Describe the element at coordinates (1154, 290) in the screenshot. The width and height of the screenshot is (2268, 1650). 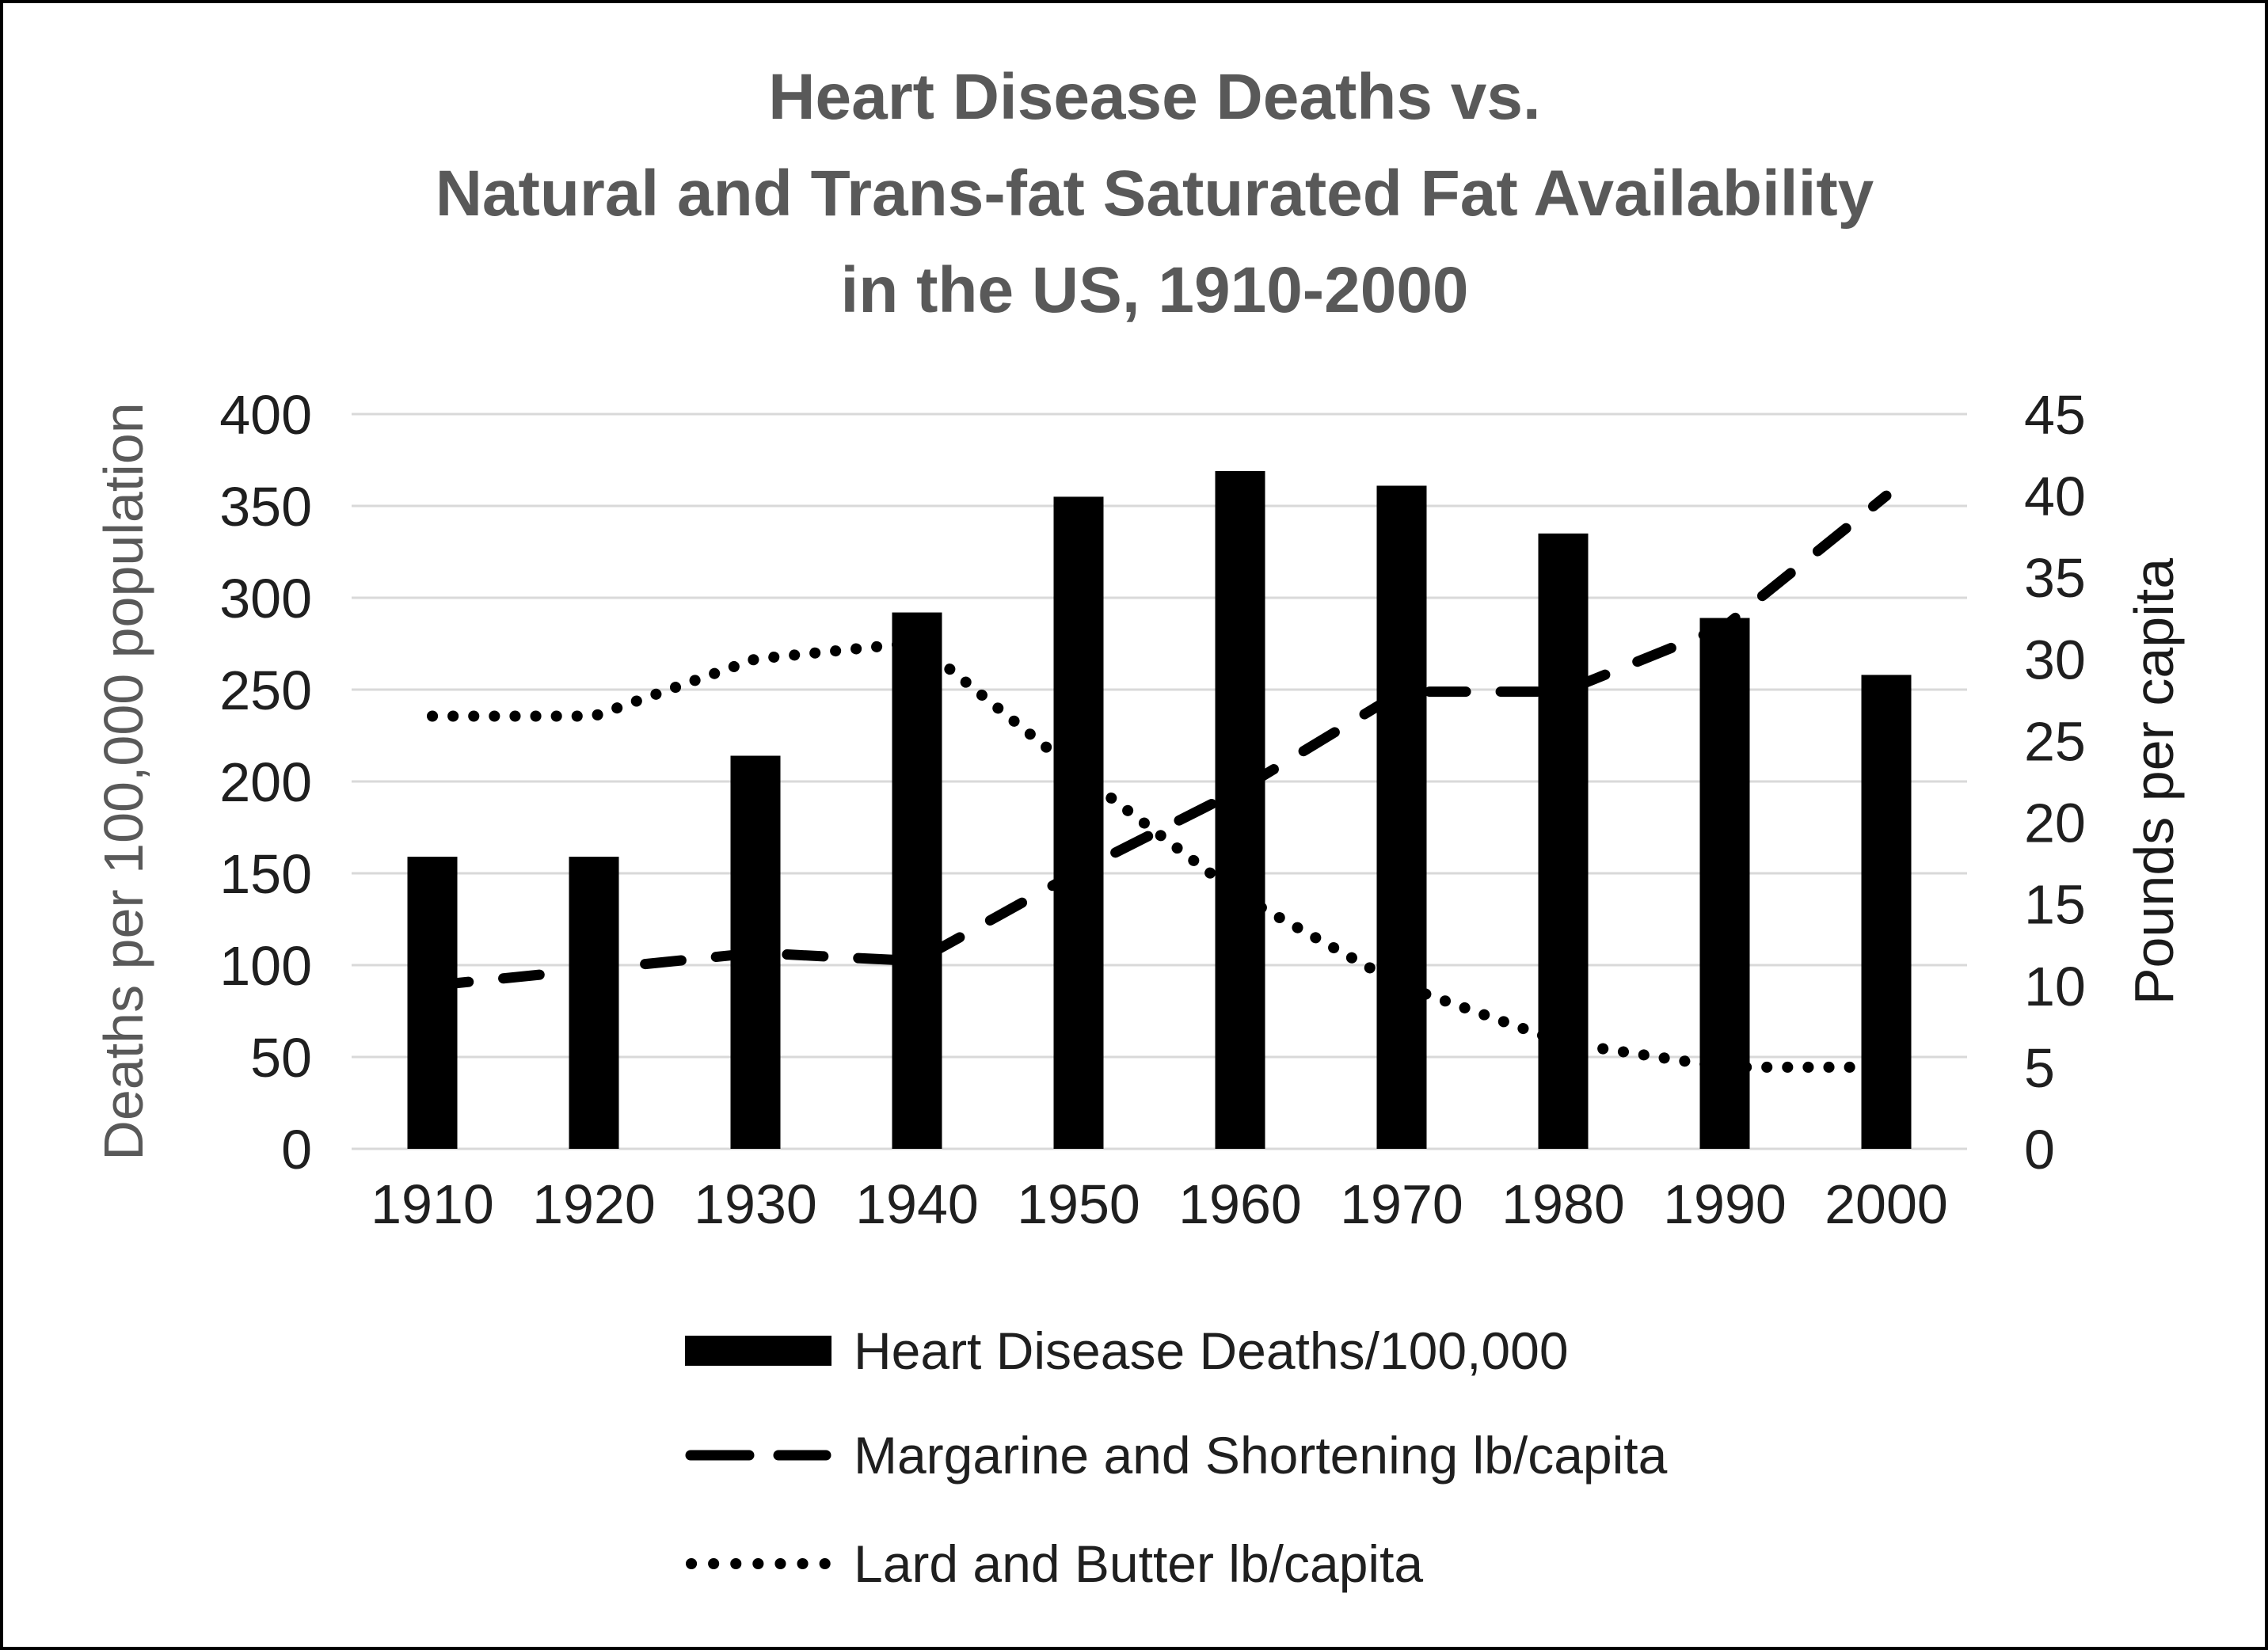
I see `chart-title-line-3: in the US, 1910-2000` at that location.